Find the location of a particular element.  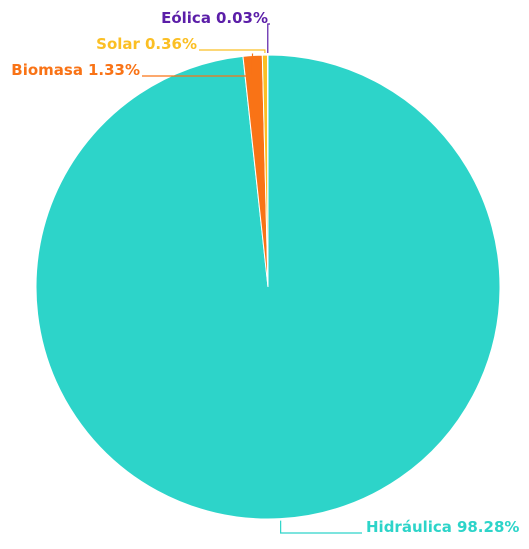

slice-label: Biomasa 1.33% is located at coordinates (75, 70).